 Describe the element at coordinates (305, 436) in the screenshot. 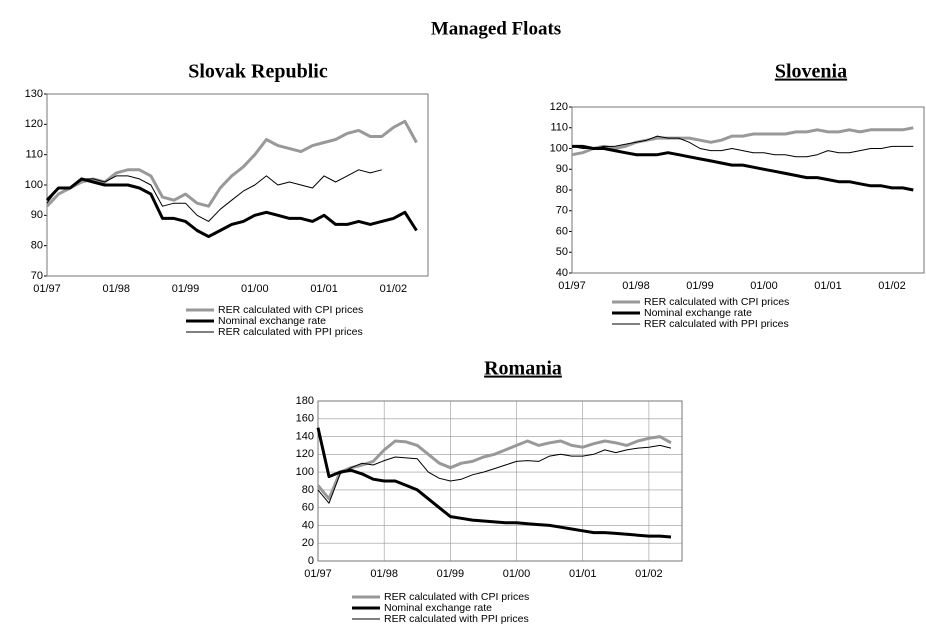

I see `y-tick-label: 140` at that location.